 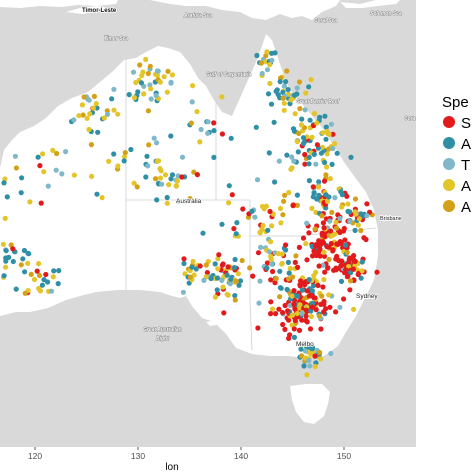 I want to click on label-melbourne: Melbo, so click(x=305, y=344).